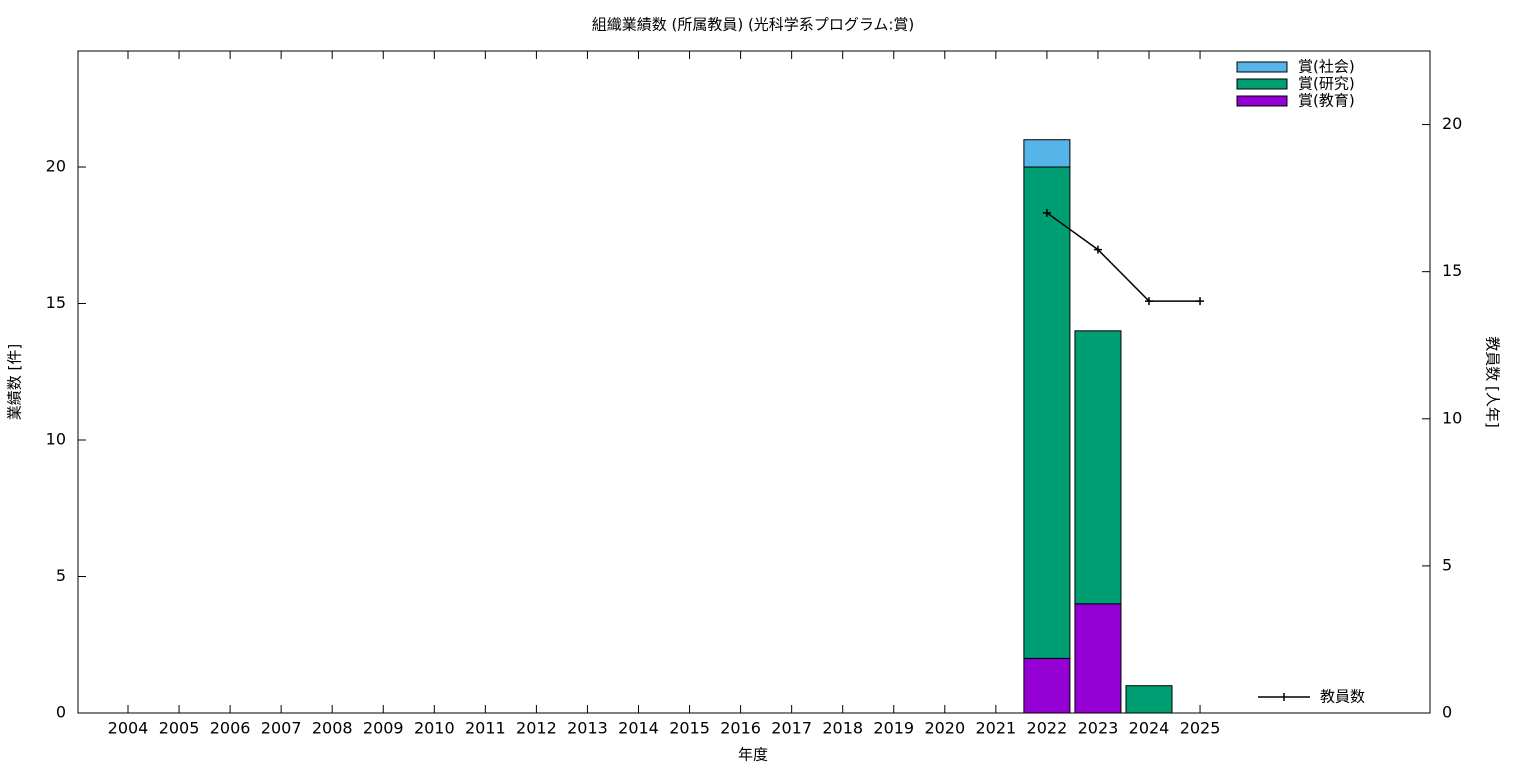 This screenshot has width=1536, height=768. I want to click on y-tick-label: 15, so click(56, 302).